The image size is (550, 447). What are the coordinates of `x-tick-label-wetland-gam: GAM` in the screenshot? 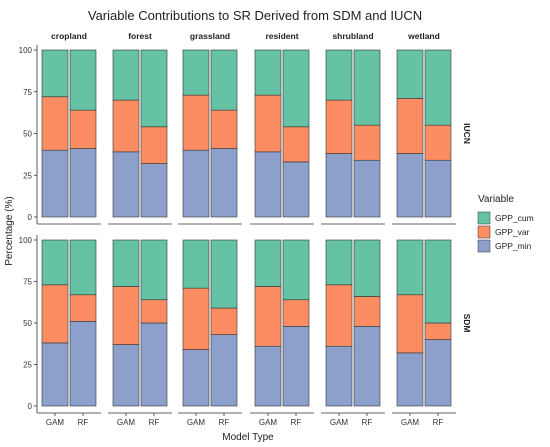 It's located at (410, 422).